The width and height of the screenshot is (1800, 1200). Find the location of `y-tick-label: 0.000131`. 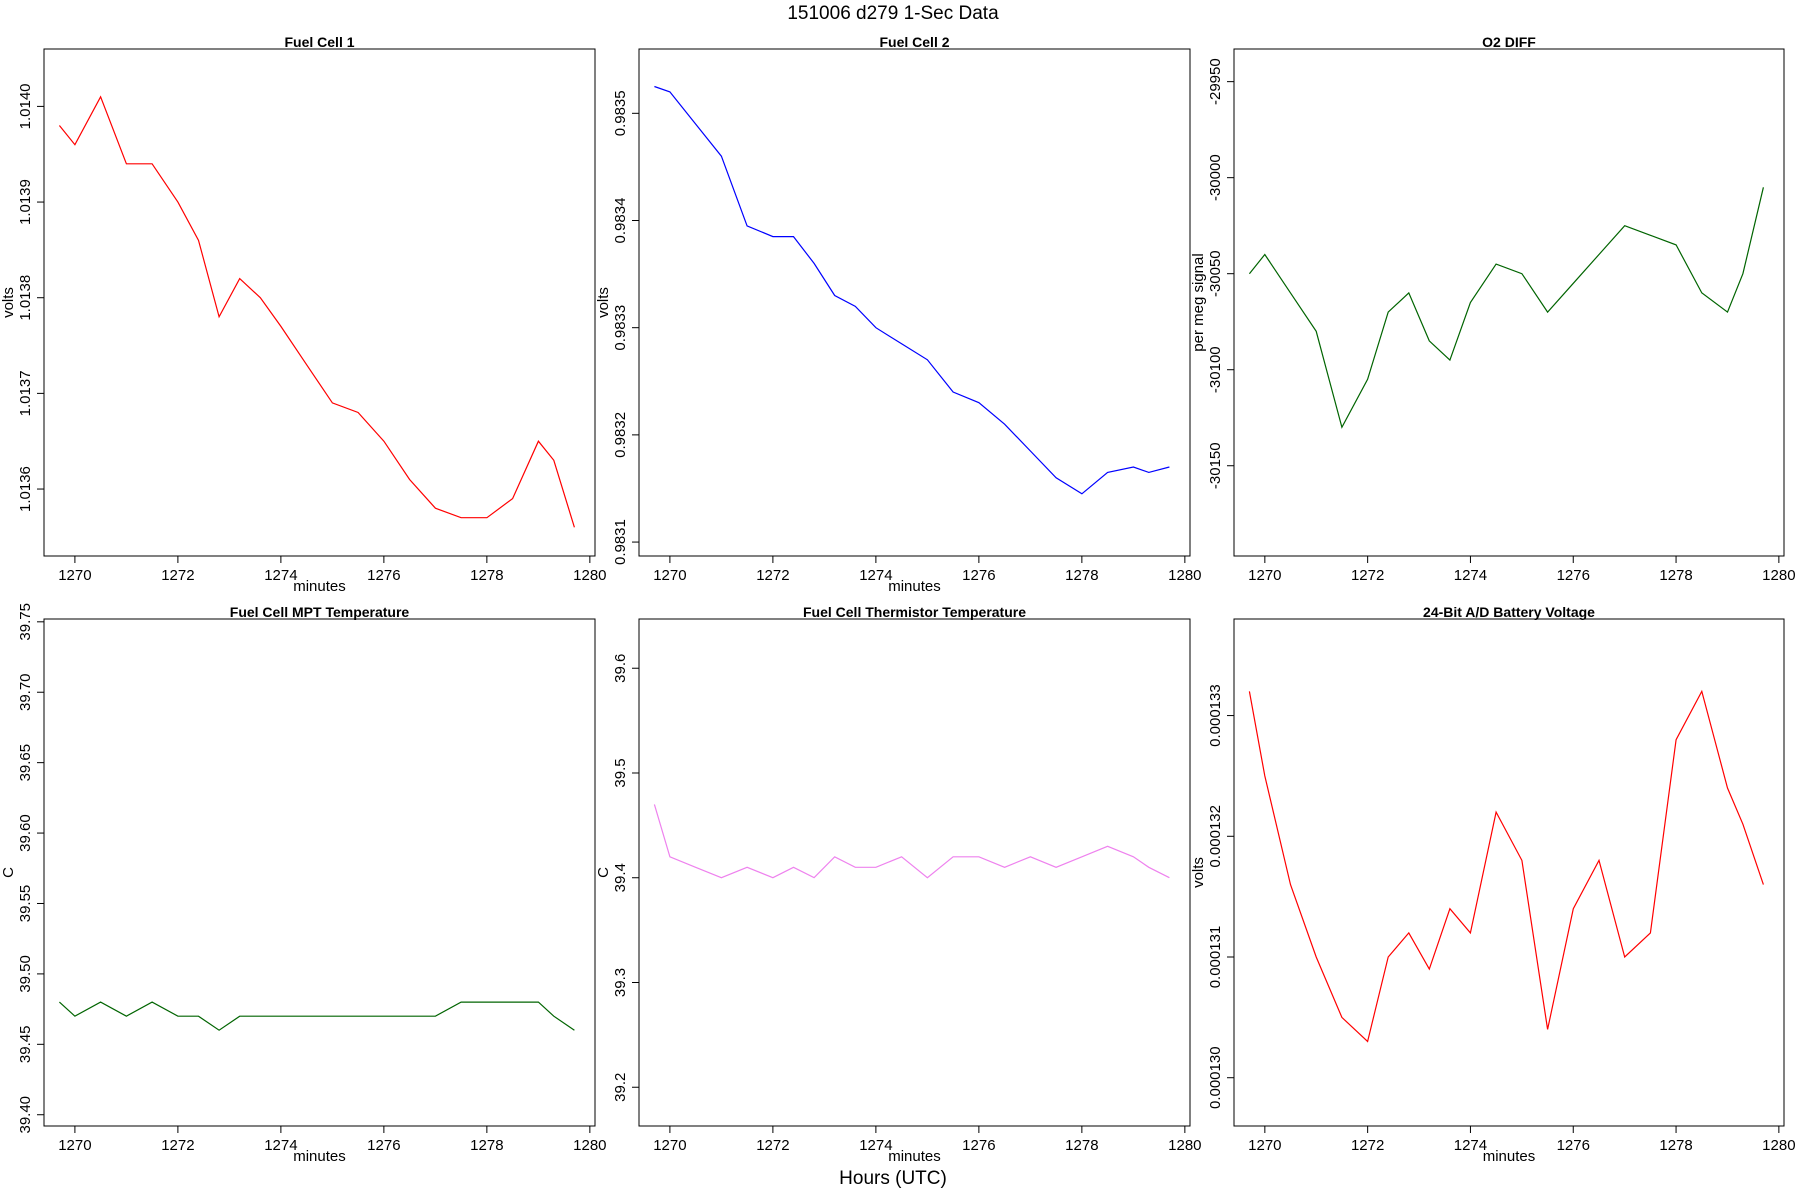

y-tick-label: 0.000131 is located at coordinates (1215, 957).